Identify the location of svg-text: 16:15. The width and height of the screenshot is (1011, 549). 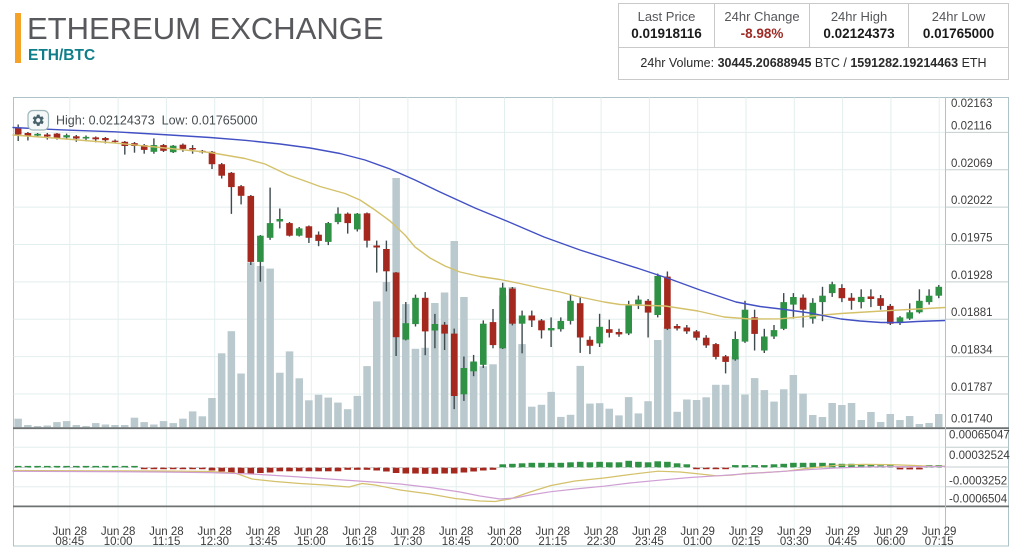
(359, 542).